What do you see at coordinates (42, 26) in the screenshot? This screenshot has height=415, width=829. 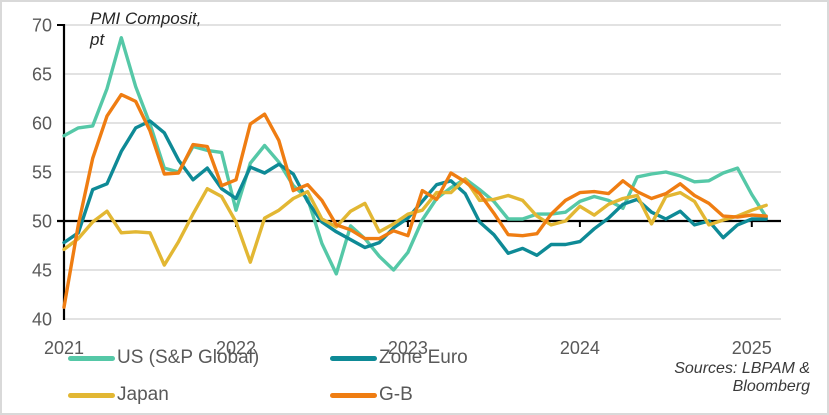 I see `y-axis-label-70: 70` at bounding box center [42, 26].